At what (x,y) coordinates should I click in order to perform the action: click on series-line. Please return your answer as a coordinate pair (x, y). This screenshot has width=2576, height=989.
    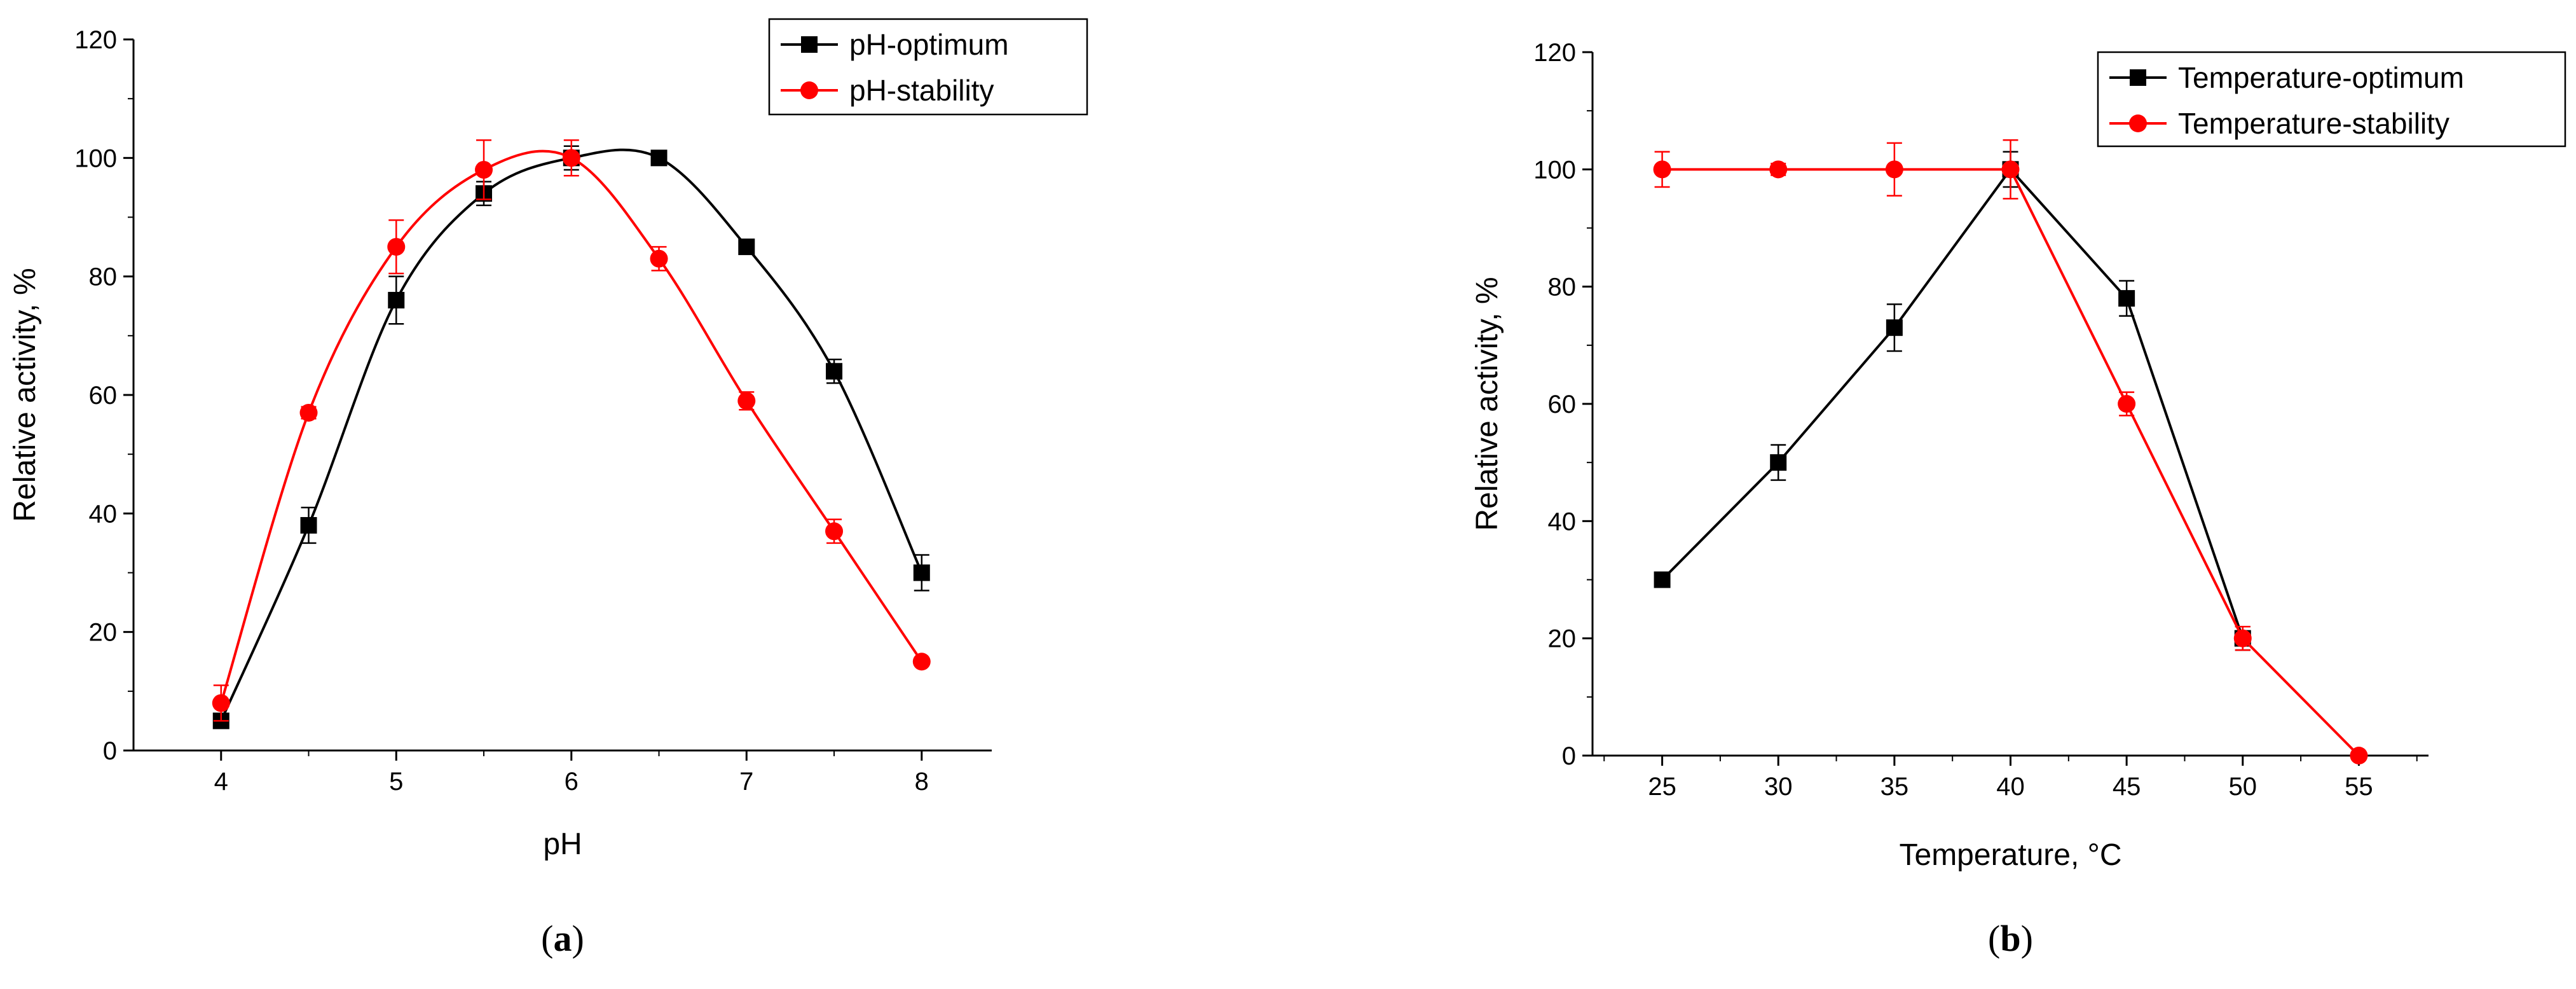
    Looking at the image, I should click on (1953, 403).